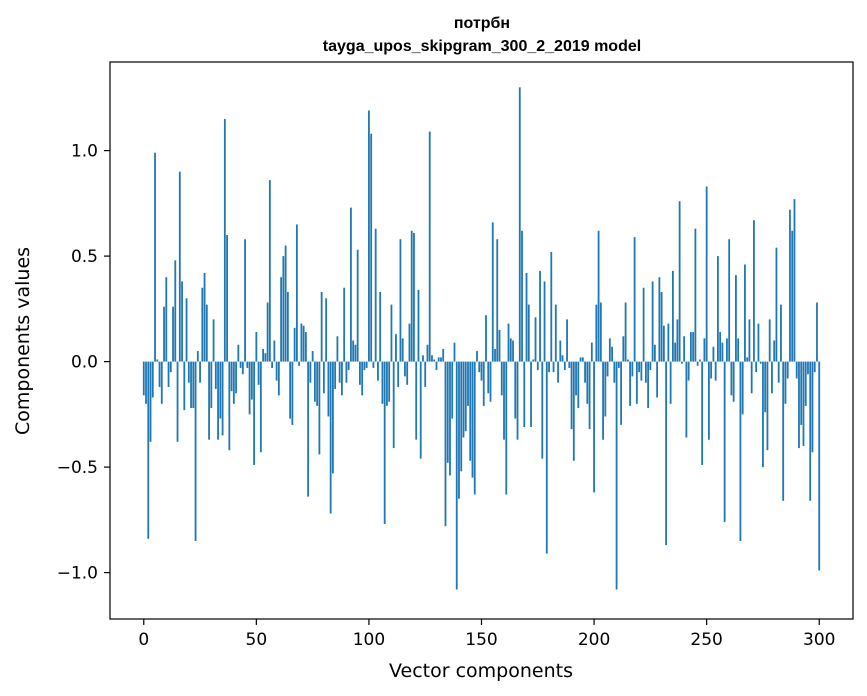 Image resolution: width=867 pixels, height=696 pixels. What do you see at coordinates (706, 640) in the screenshot?
I see `x-tick-label: 250` at bounding box center [706, 640].